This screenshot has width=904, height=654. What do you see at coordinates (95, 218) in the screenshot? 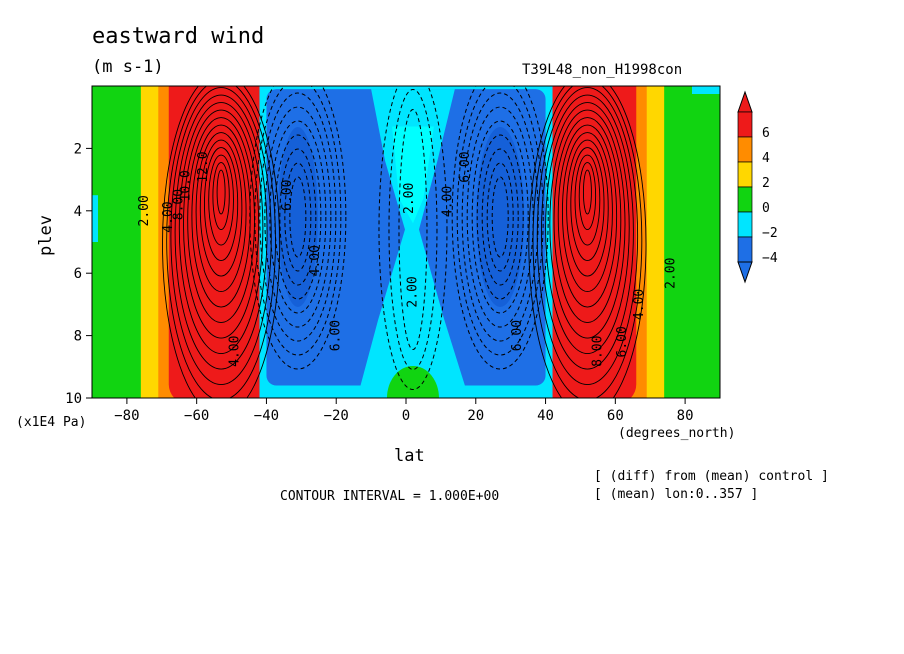
I see `south-pole-sliver` at bounding box center [95, 218].